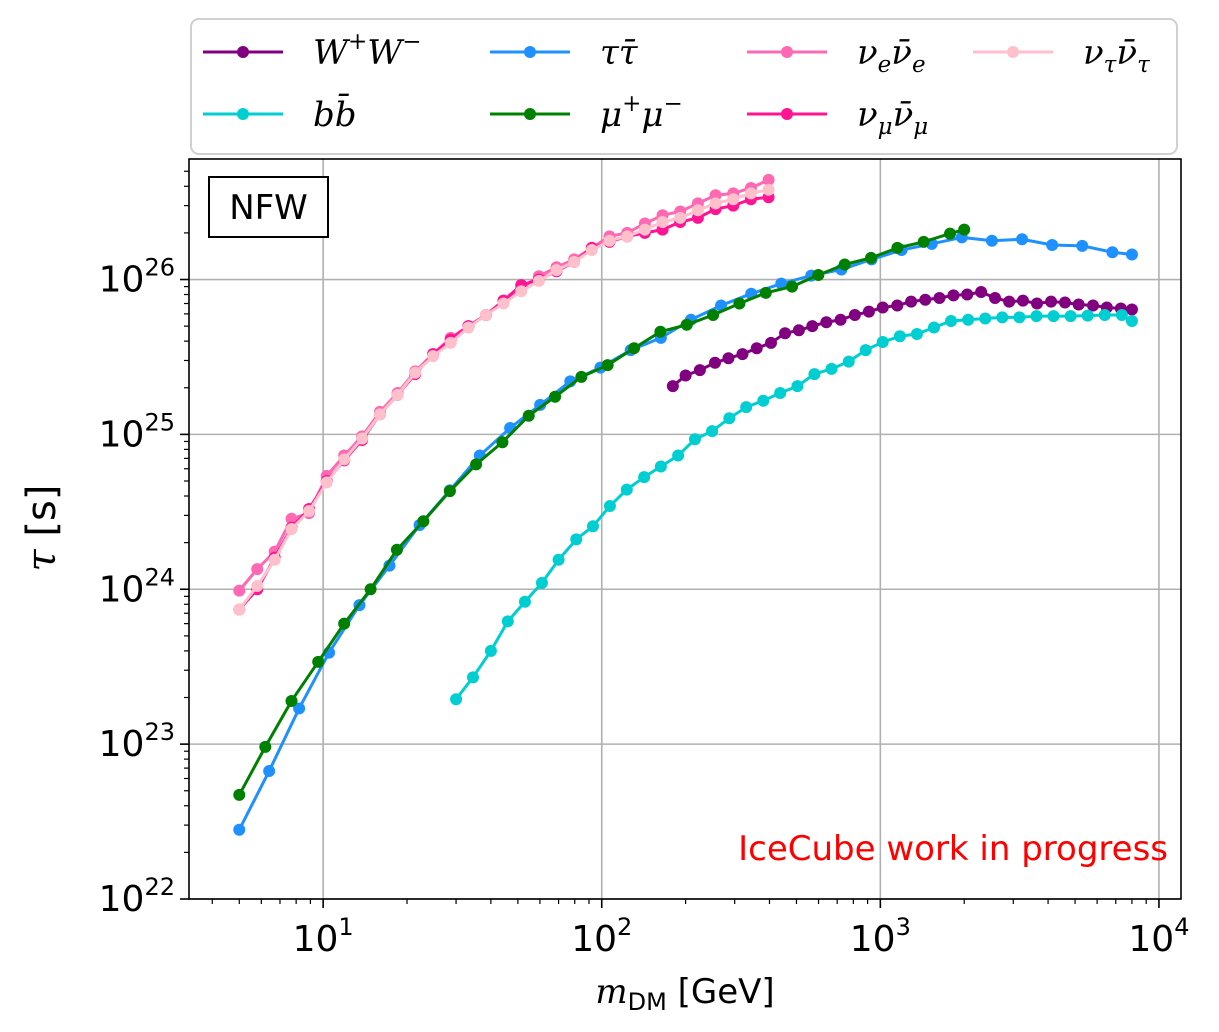  Describe the element at coordinates (564, 53) in the screenshot. I see `legend-entry: ττ̄` at that location.